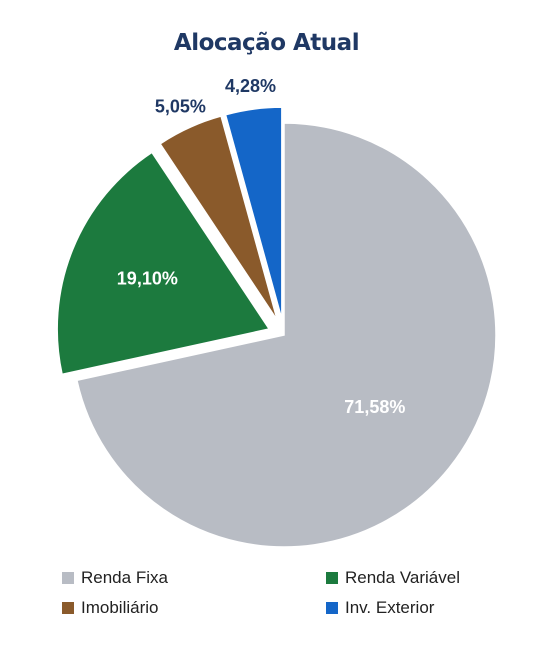  Describe the element at coordinates (180, 106) in the screenshot. I see `data-label-imobiliario: 5,05%` at that location.